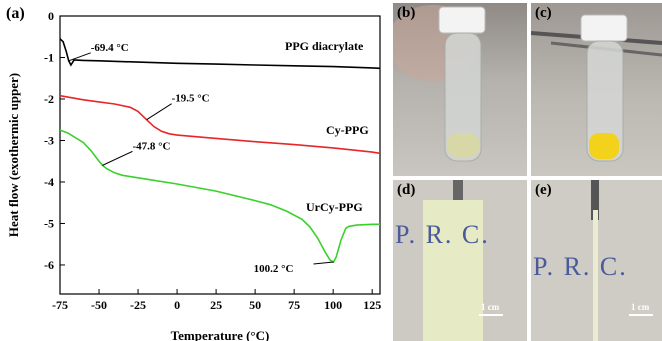 The height and width of the screenshot is (341, 662). What do you see at coordinates (640, 307) in the screenshot?
I see `scale-text-e: 1 cm` at bounding box center [640, 307].